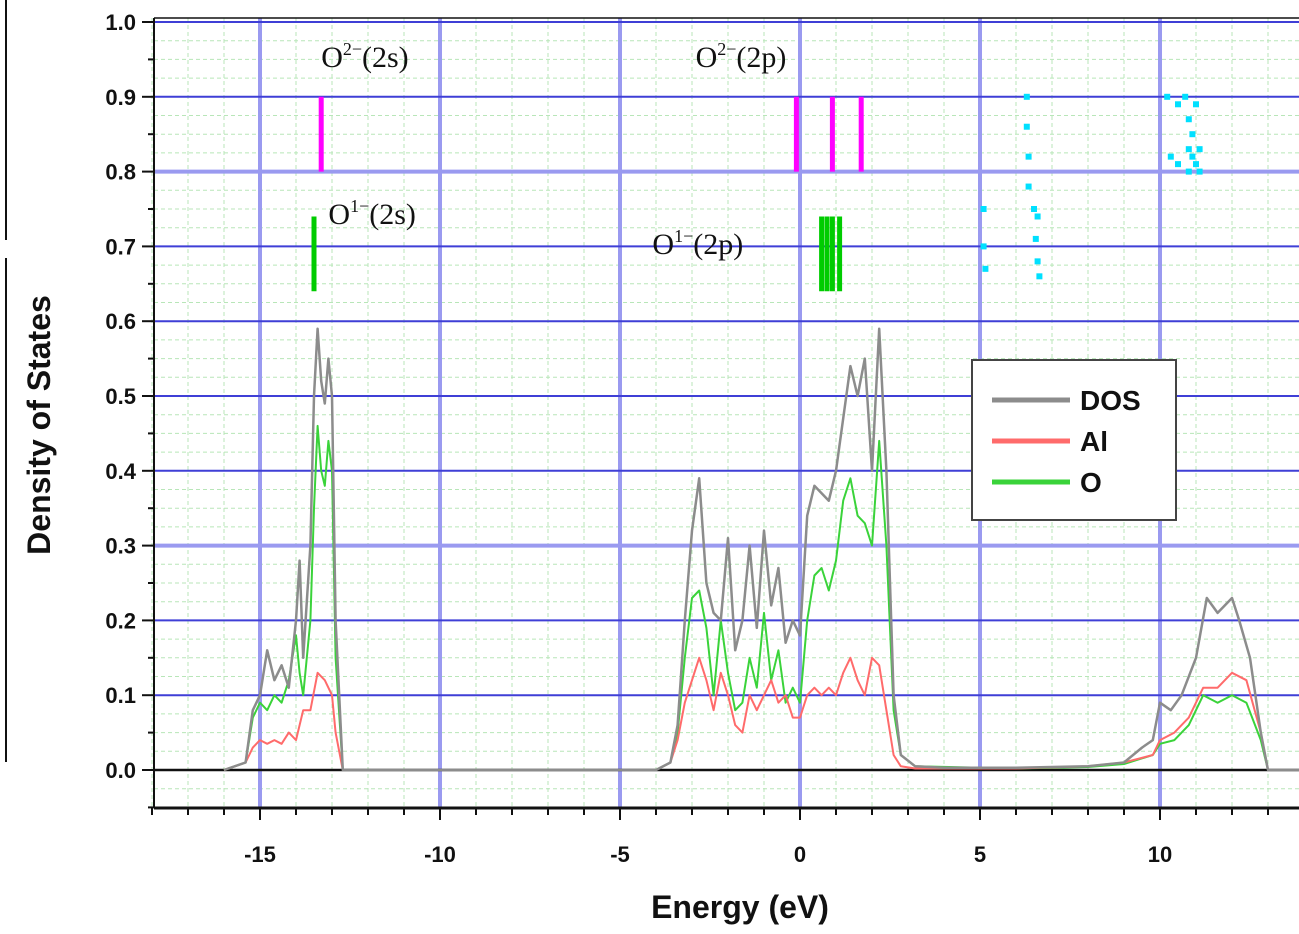  What do you see at coordinates (120, 546) in the screenshot?
I see `y-tick-label: 0.3` at bounding box center [120, 546].